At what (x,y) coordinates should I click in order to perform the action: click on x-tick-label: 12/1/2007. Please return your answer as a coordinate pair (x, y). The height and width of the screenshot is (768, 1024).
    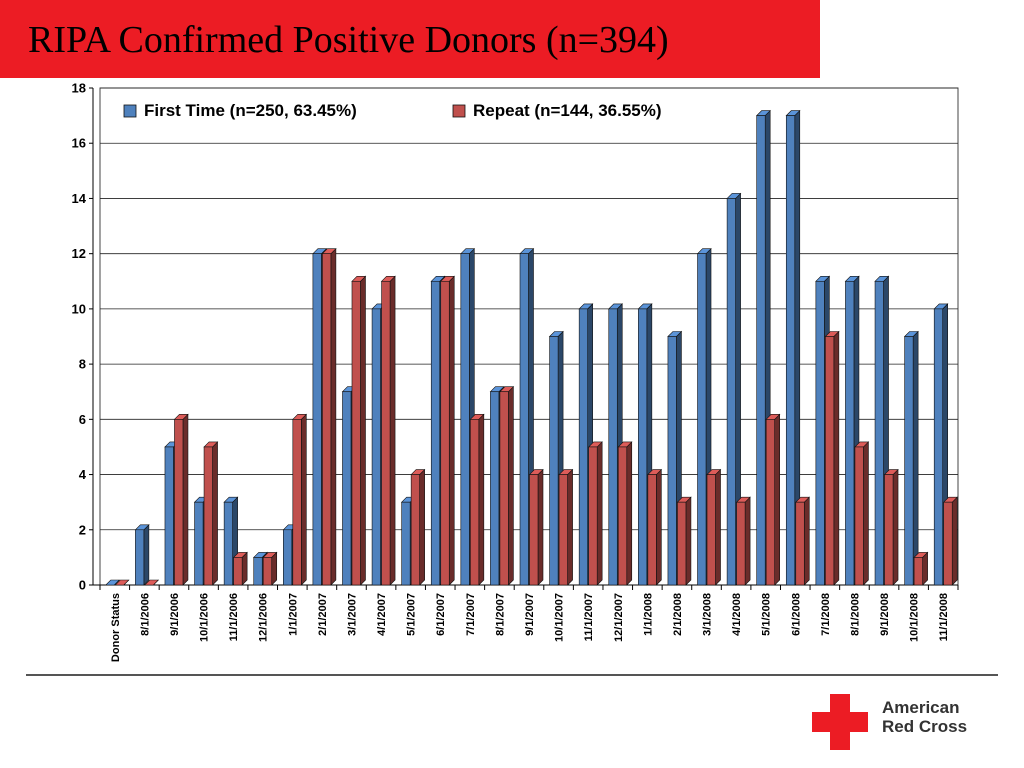
    Looking at the image, I should click on (619, 617).